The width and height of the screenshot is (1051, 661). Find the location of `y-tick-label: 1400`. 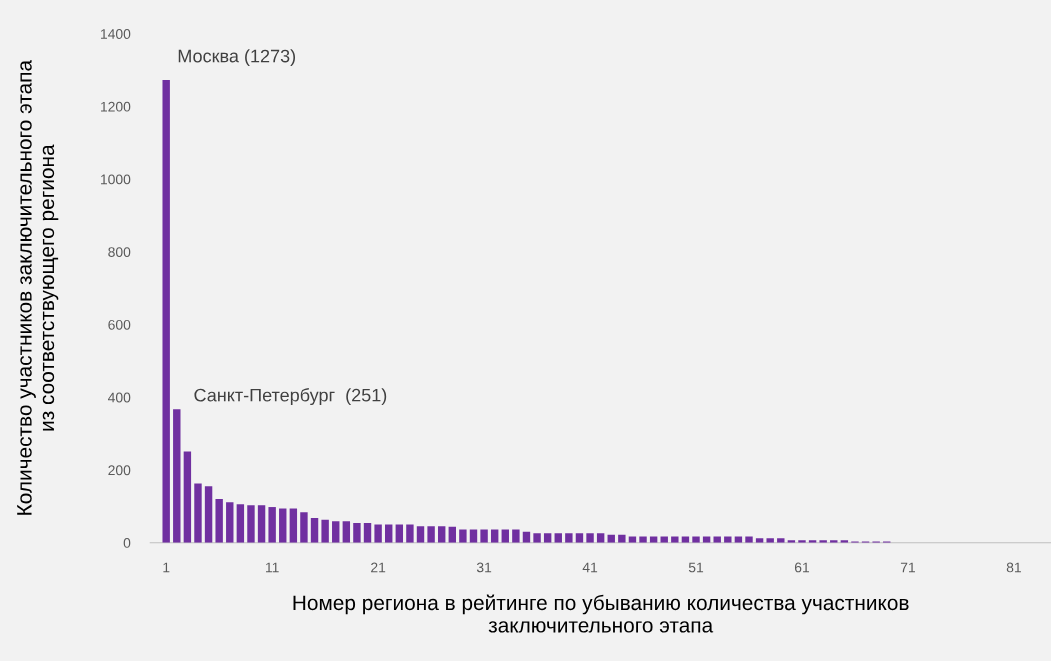

y-tick-label: 1400 is located at coordinates (116, 34).